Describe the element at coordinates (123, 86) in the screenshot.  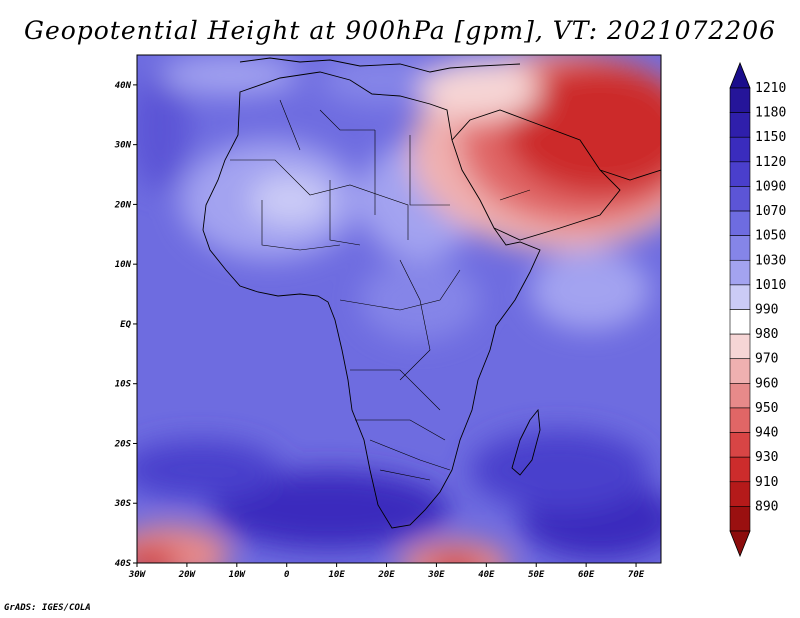
I see `lat-tick-label: 40N` at that location.